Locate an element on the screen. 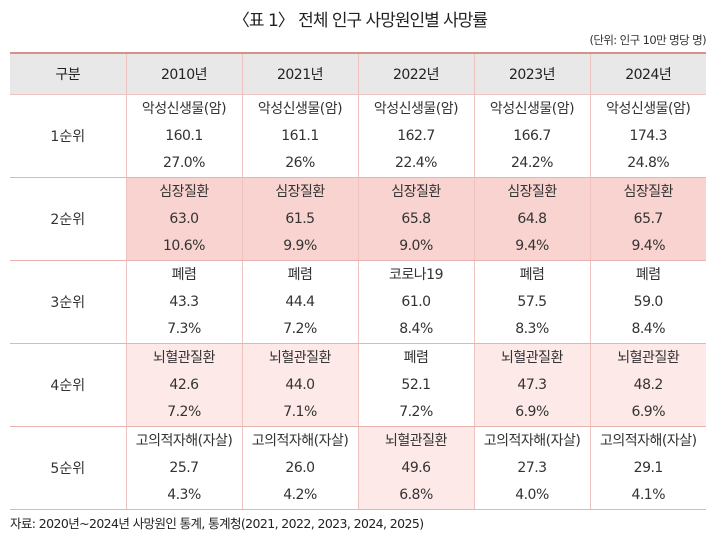 Image resolution: width=720 pixels, height=545 pixels. data-cell: 심장질환 61.5 9.9% is located at coordinates (299, 219).